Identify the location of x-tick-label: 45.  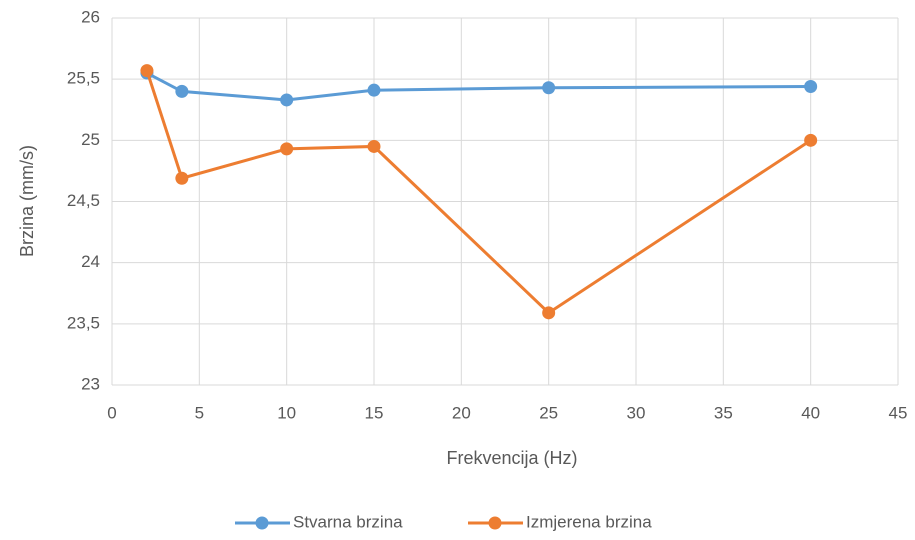
(898, 412).